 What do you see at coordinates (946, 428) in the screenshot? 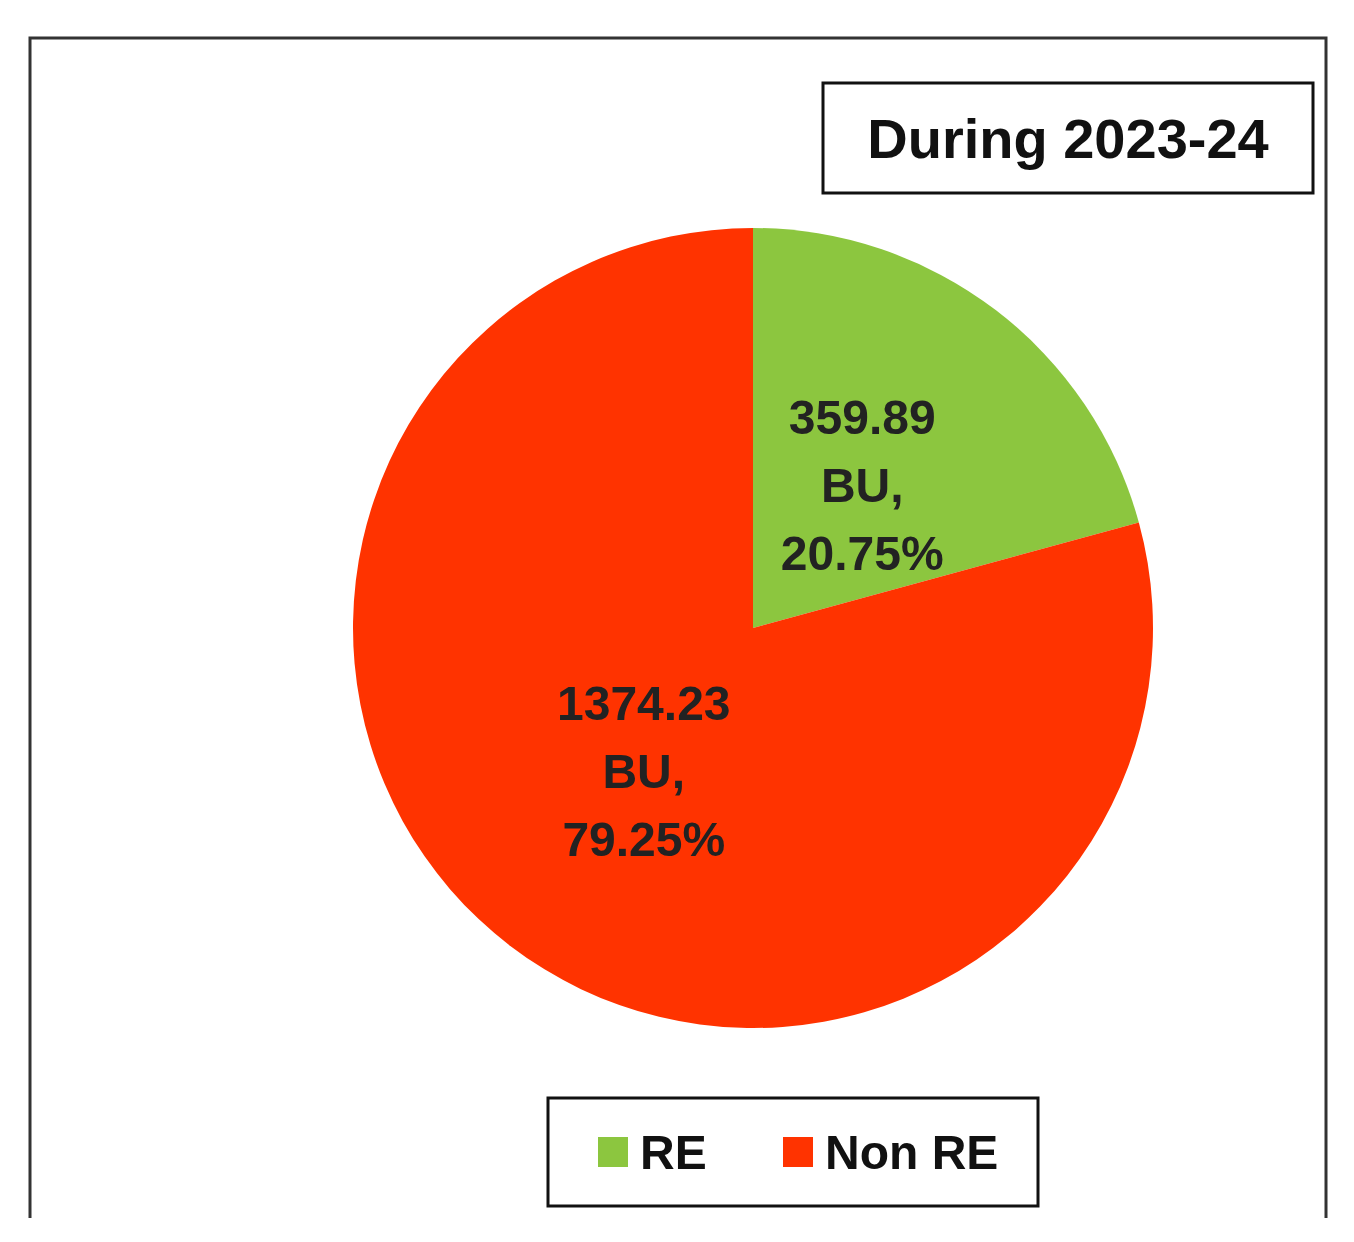
I see `pie-slice` at bounding box center [946, 428].